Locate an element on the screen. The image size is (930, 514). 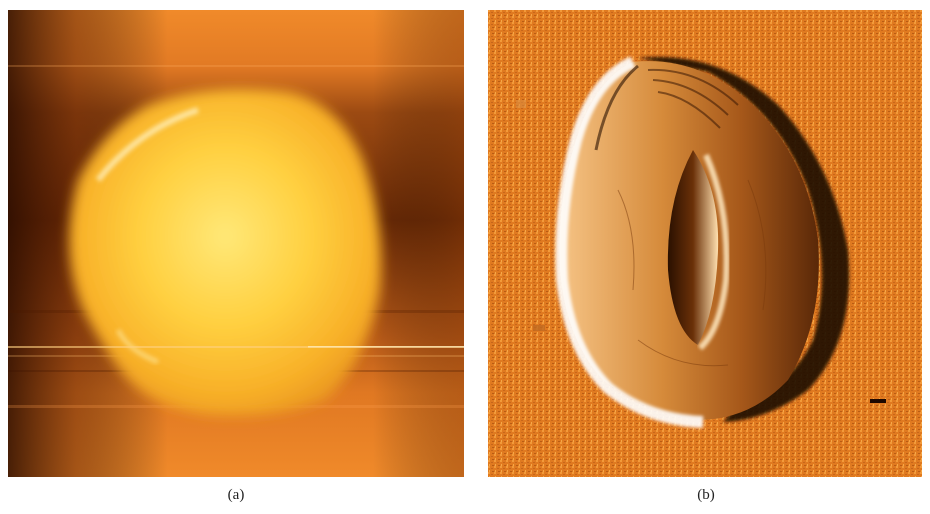
panel-b-caption: (b) is located at coordinates (706, 495).